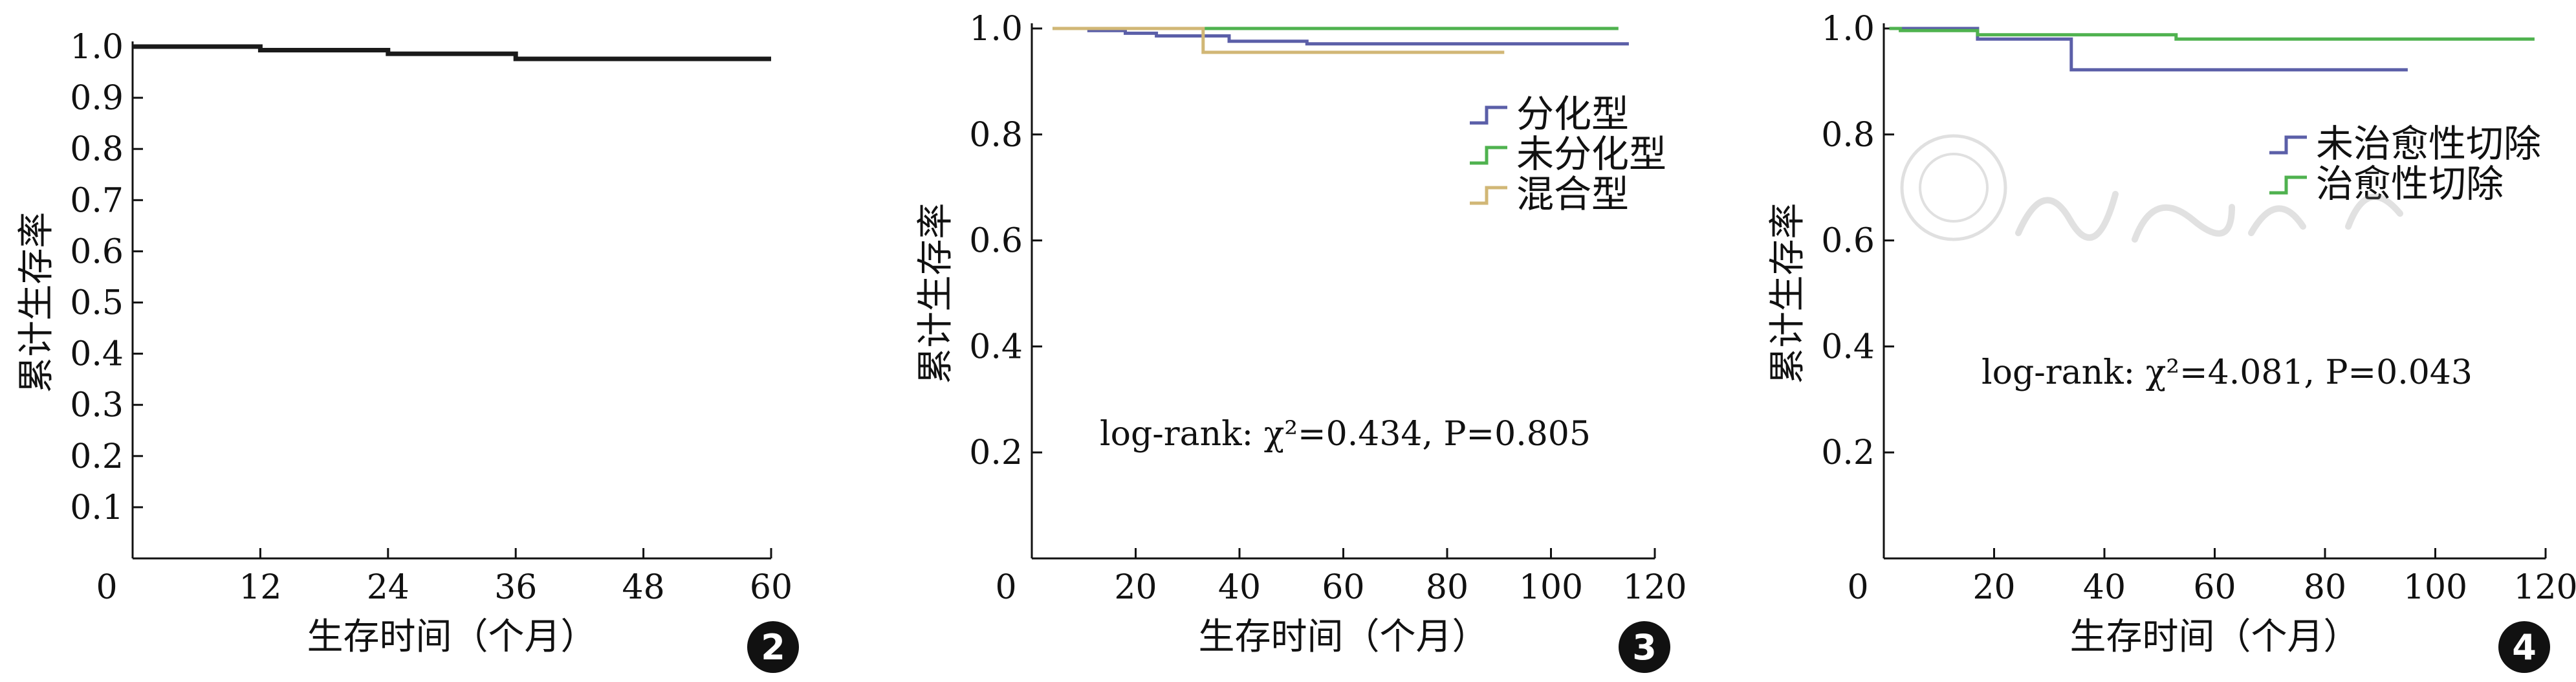  What do you see at coordinates (97, 303) in the screenshot?
I see `y-tick-label: 0.5` at bounding box center [97, 303].